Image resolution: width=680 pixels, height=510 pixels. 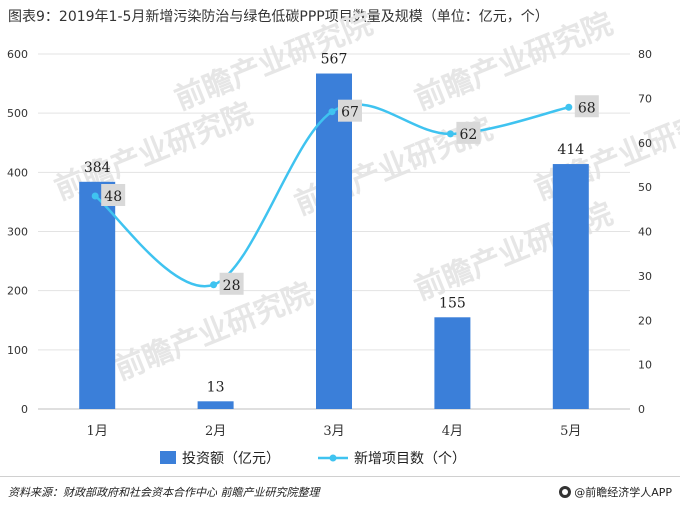 What do you see at coordinates (645, 187) in the screenshot?
I see `right-axis-tick-label: 50` at bounding box center [645, 187].